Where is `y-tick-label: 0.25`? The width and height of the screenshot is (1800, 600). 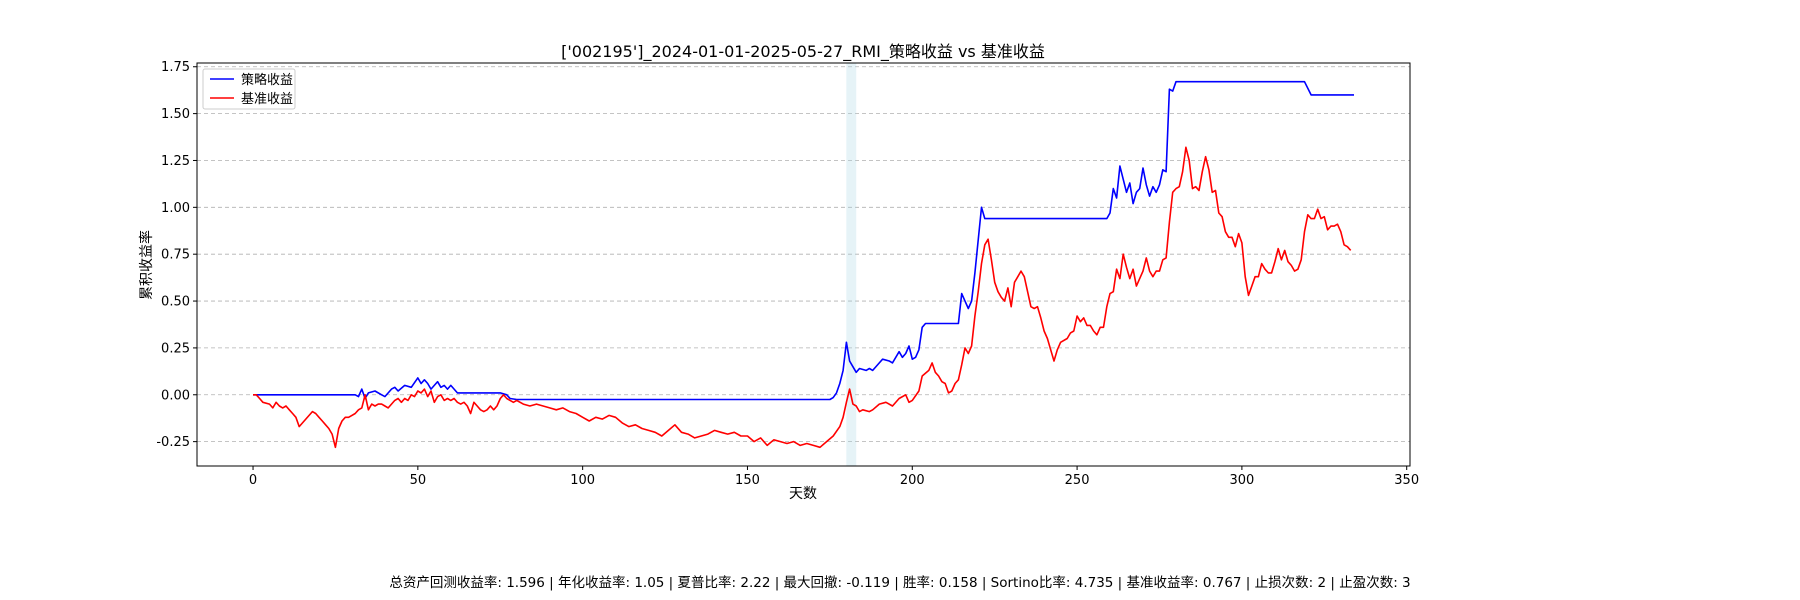 y-tick-label: 0.25 is located at coordinates (175, 348).